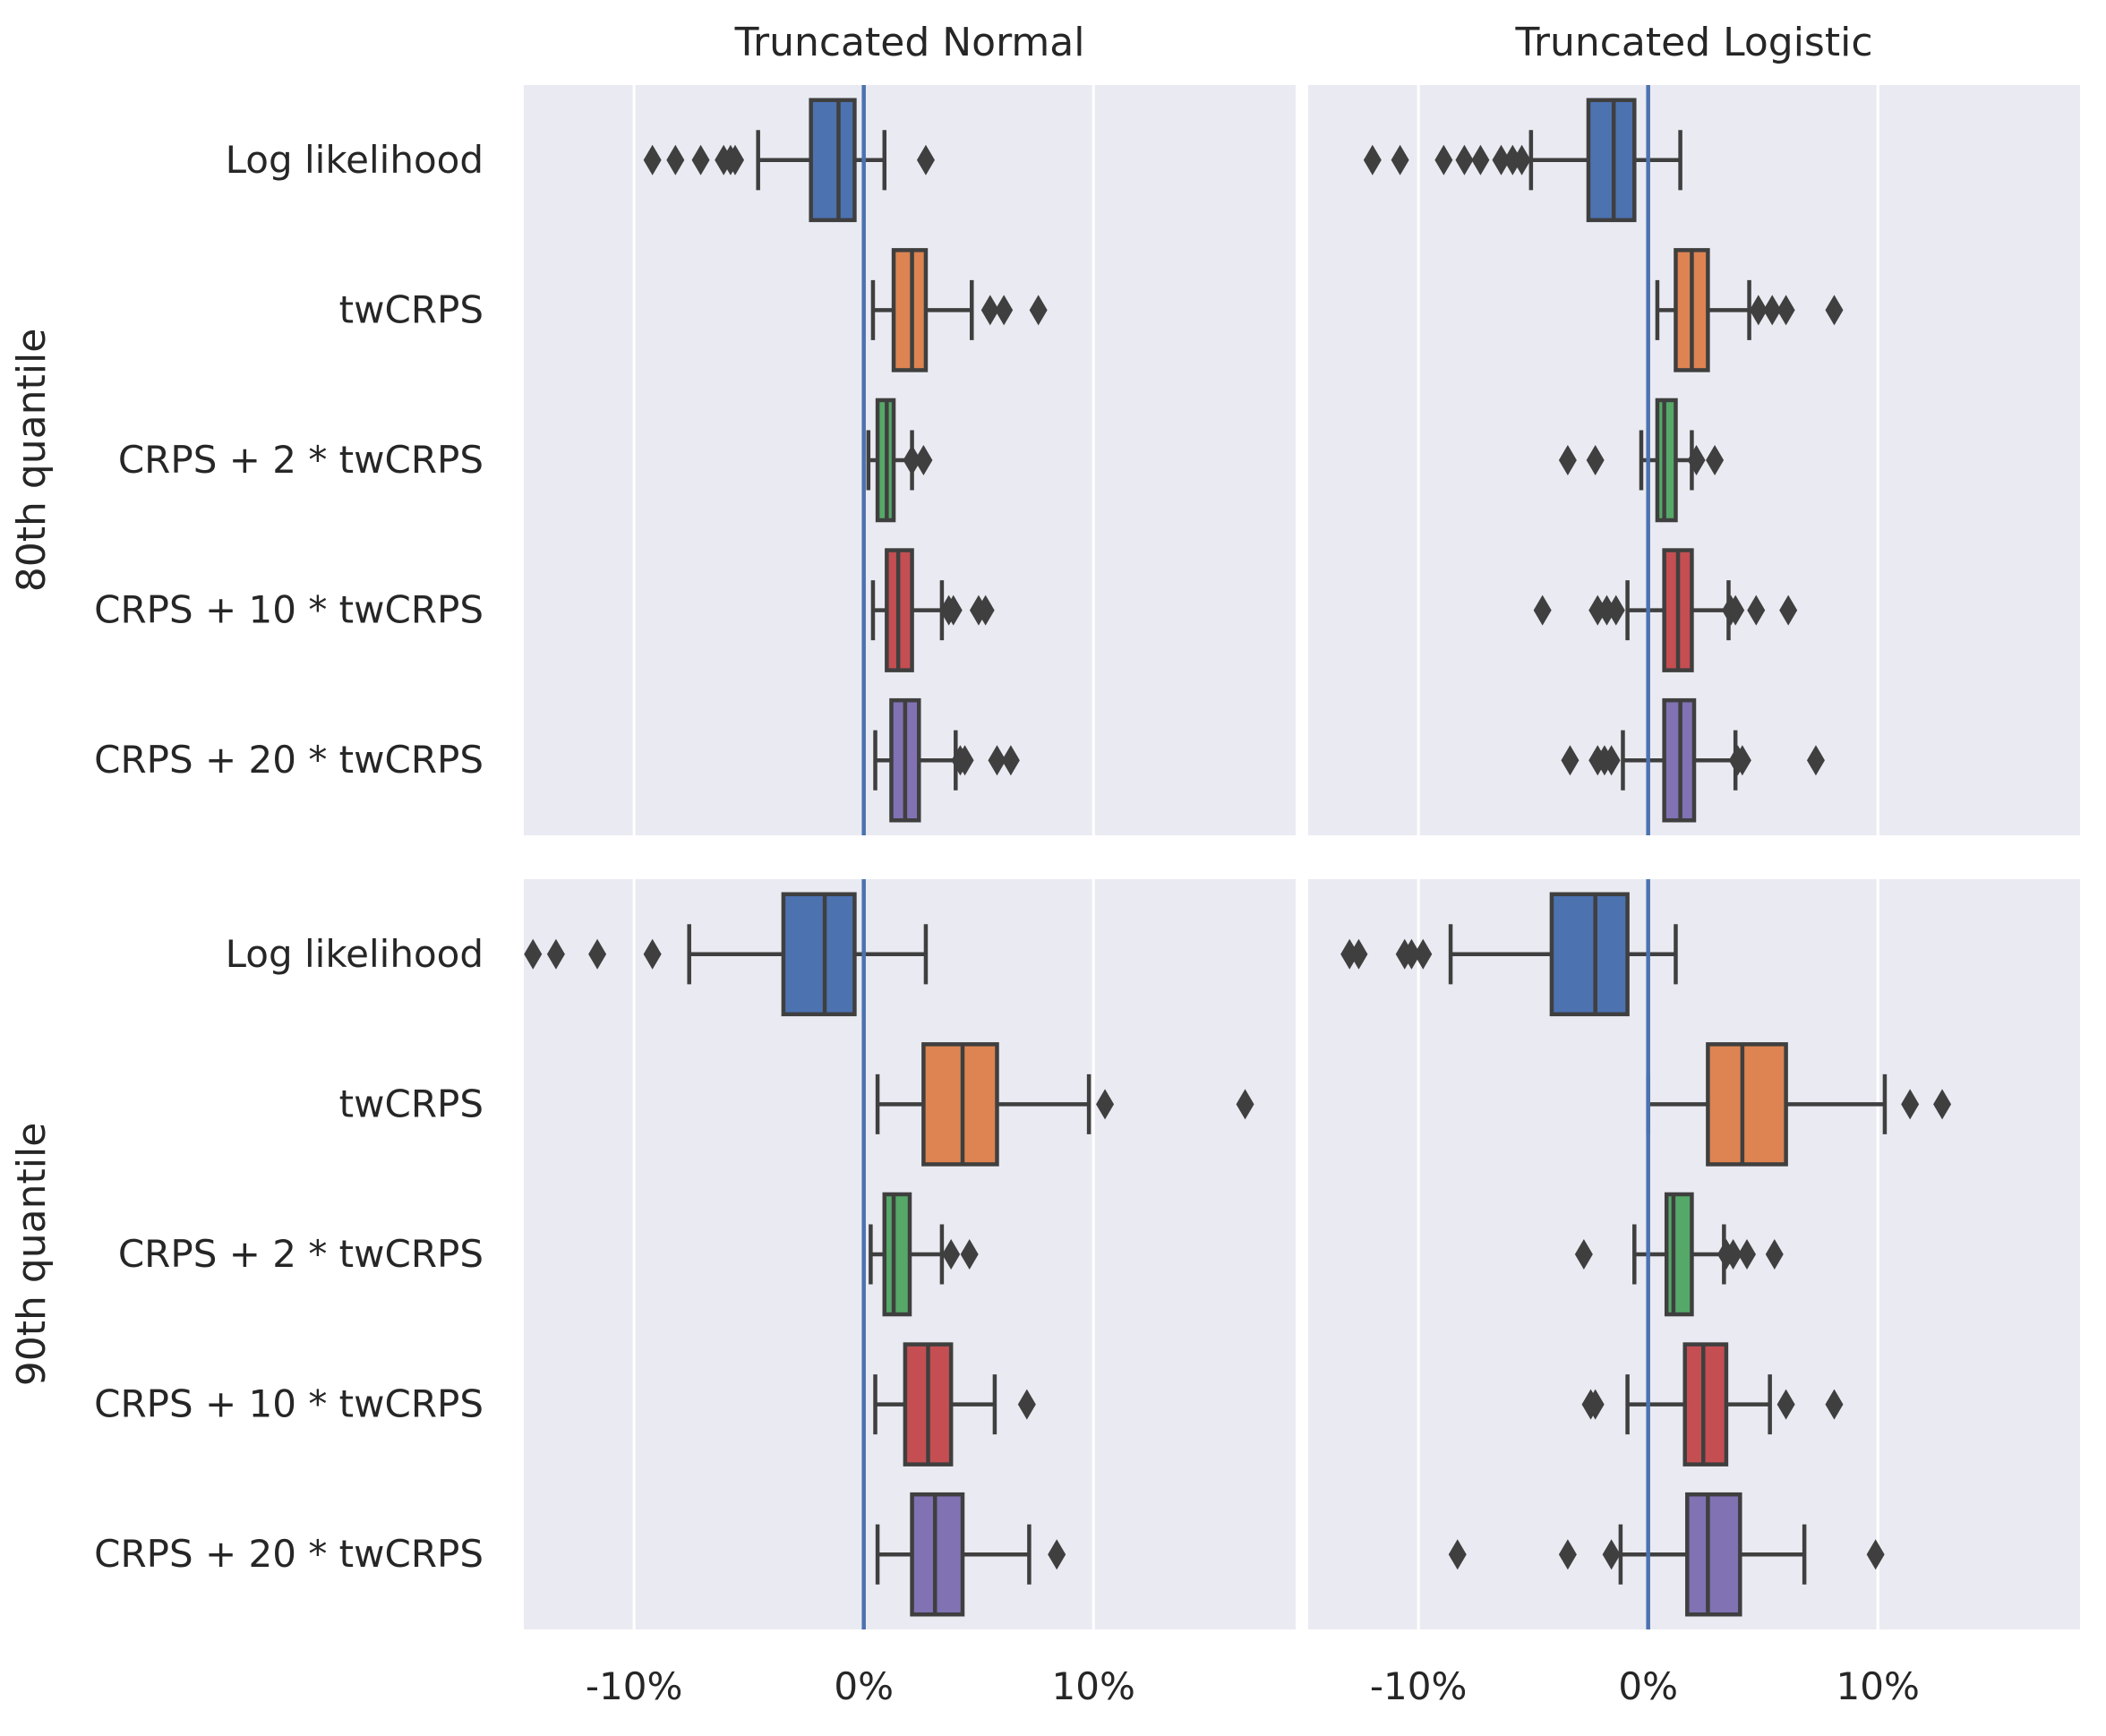 This screenshot has width=2106, height=1736. What do you see at coordinates (289, 1554) in the screenshot?
I see `y-tick-label-r1-4: CRPS + 20 * twCRPS` at bounding box center [289, 1554].